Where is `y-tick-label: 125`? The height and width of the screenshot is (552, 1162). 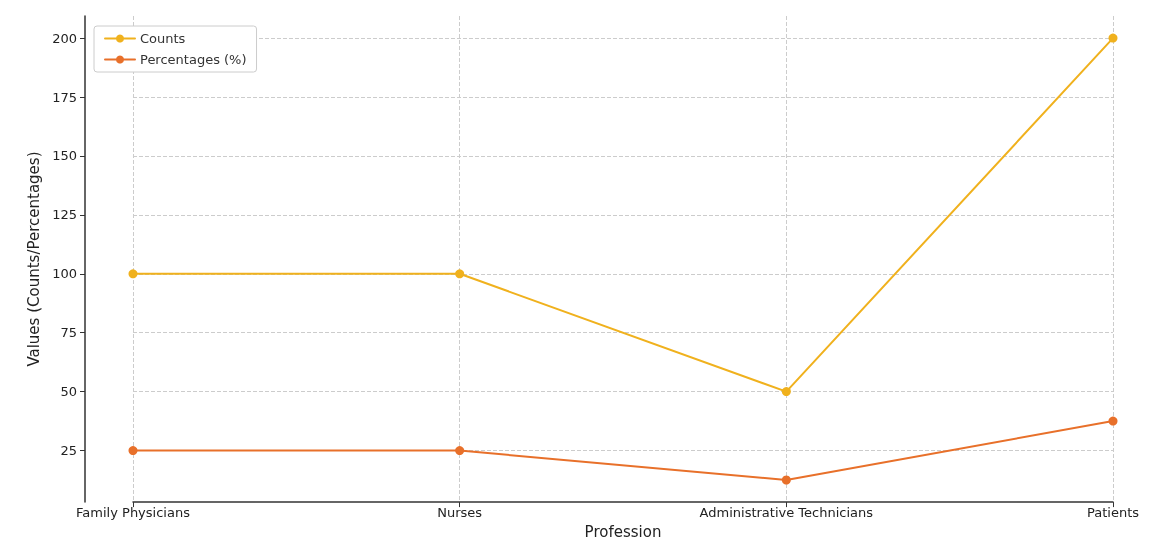
y-tick-label: 125 is located at coordinates (64, 215).